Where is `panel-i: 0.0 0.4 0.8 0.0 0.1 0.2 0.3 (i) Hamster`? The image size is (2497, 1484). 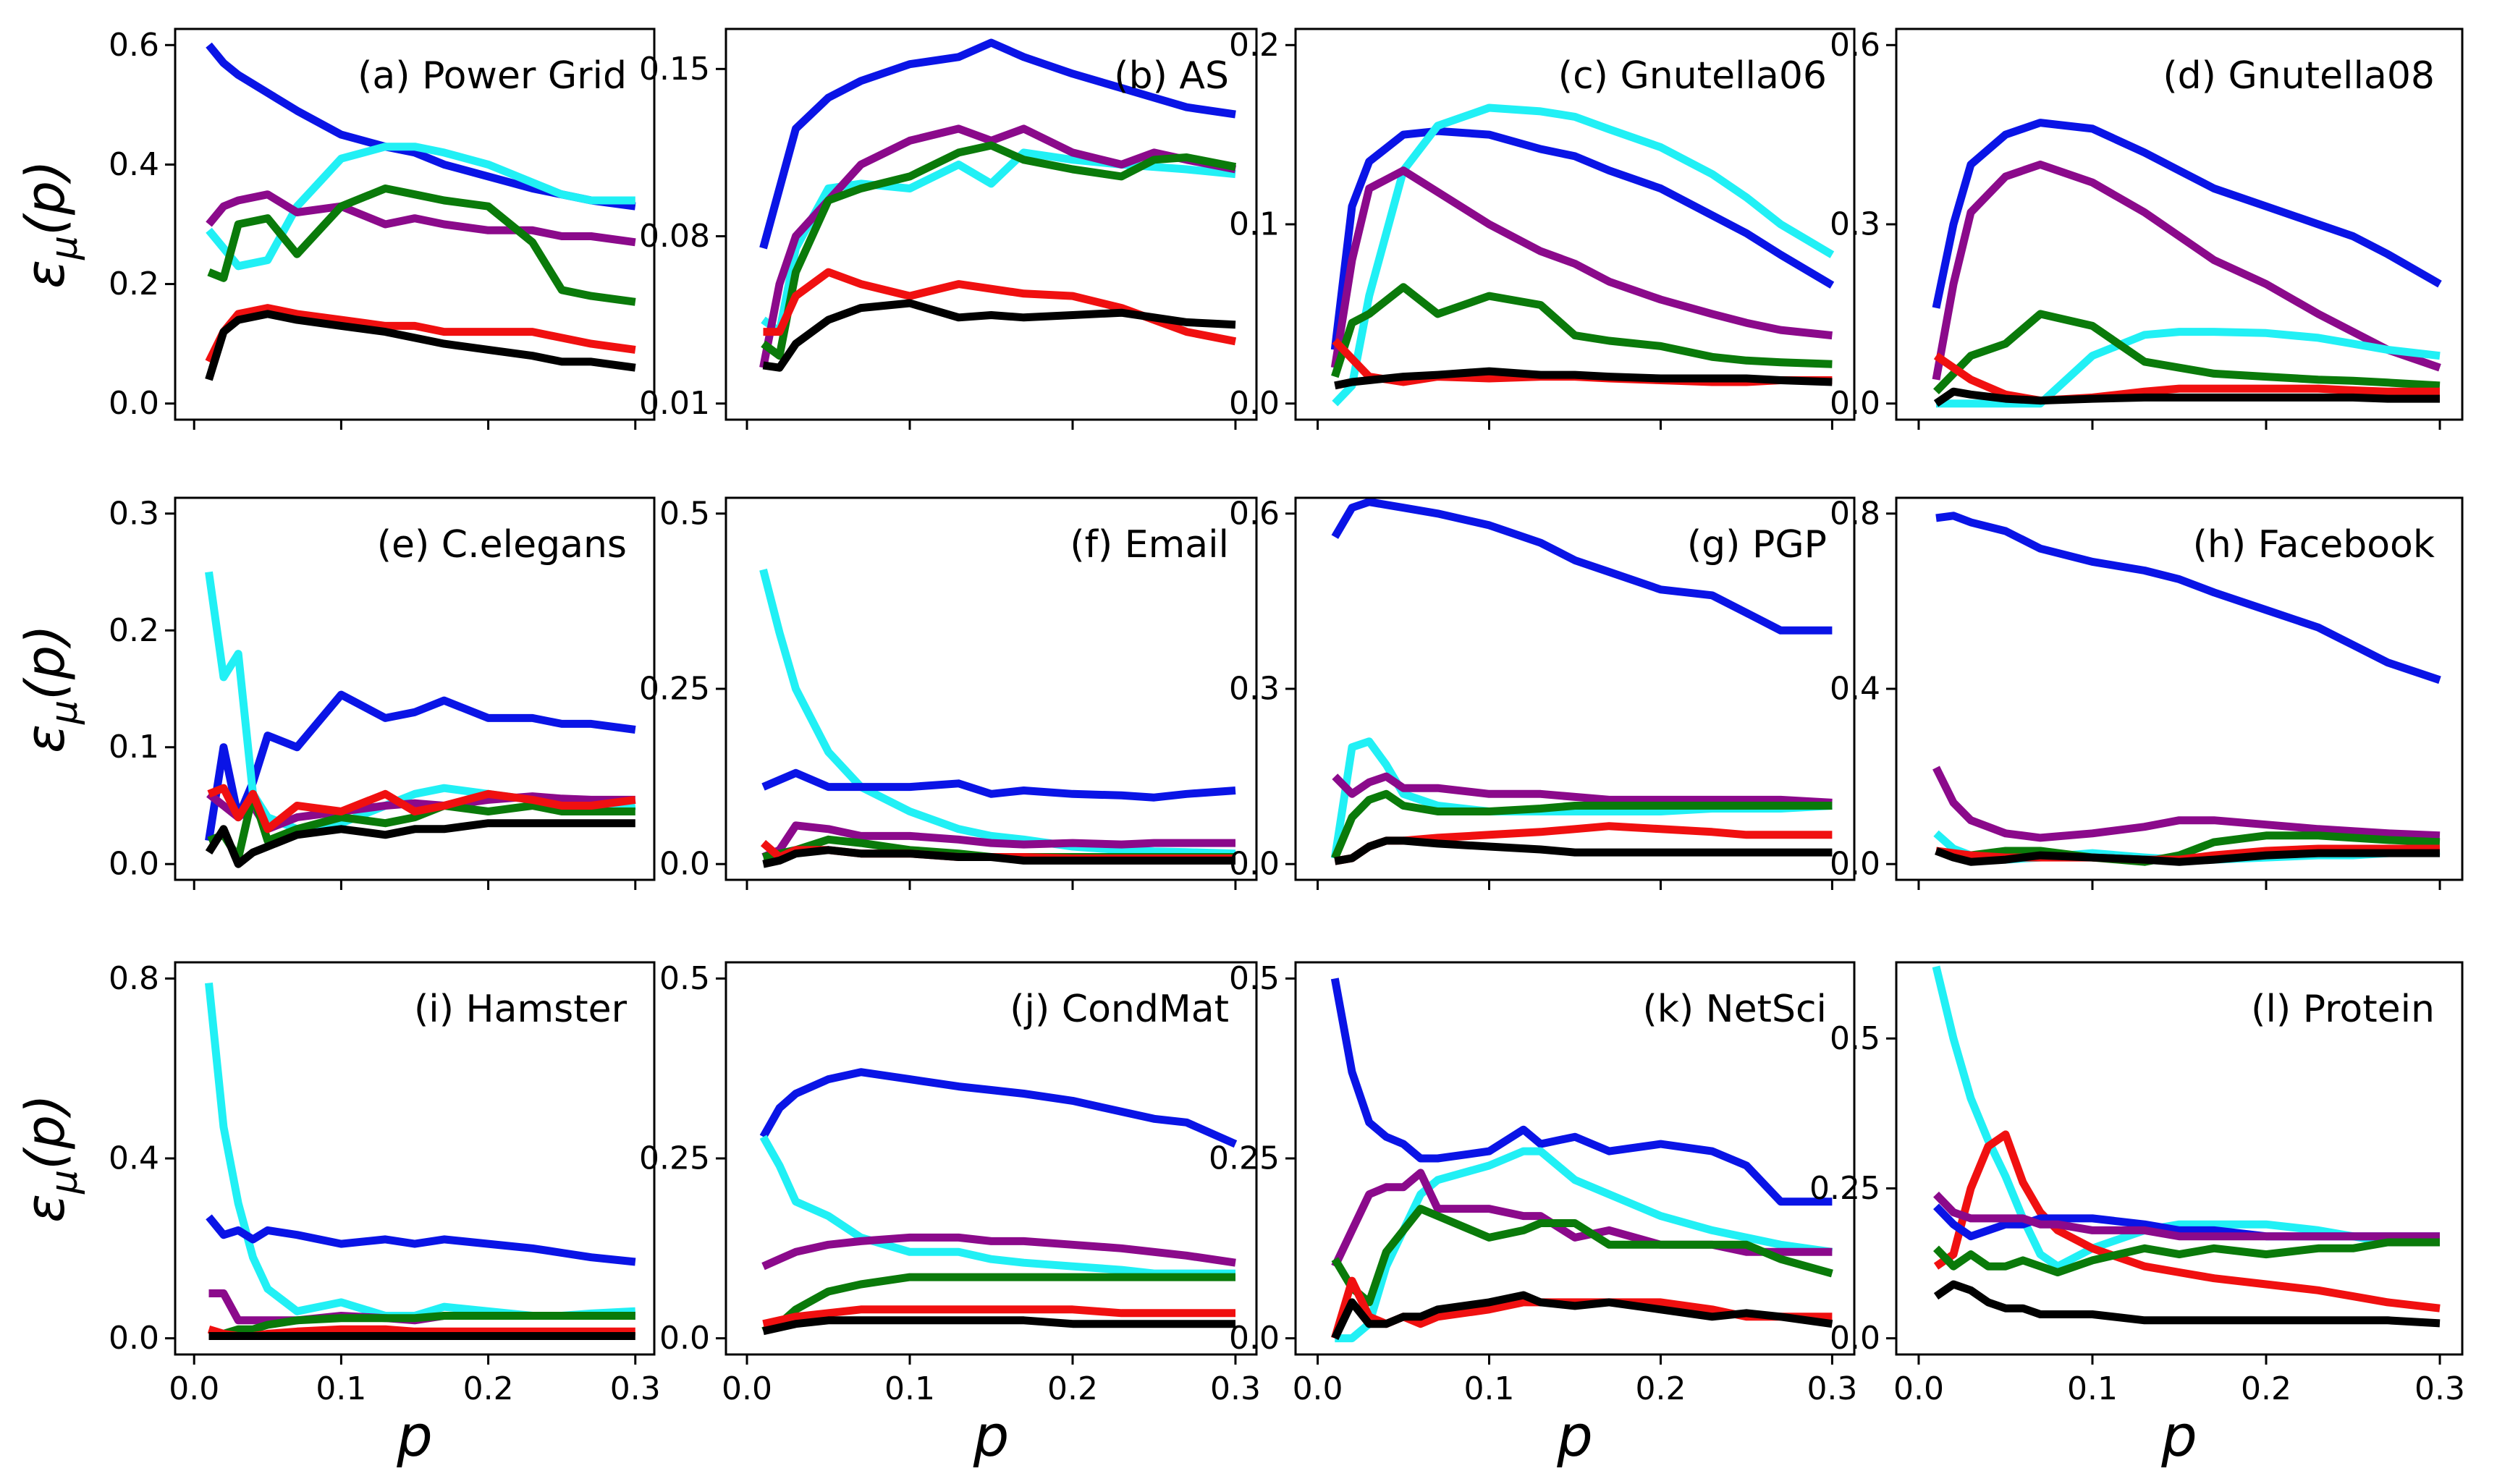
panel-i: 0.0 0.4 0.8 0.0 0.1 0.2 0.3 (i) Hamster is located at coordinates (385, 1183).